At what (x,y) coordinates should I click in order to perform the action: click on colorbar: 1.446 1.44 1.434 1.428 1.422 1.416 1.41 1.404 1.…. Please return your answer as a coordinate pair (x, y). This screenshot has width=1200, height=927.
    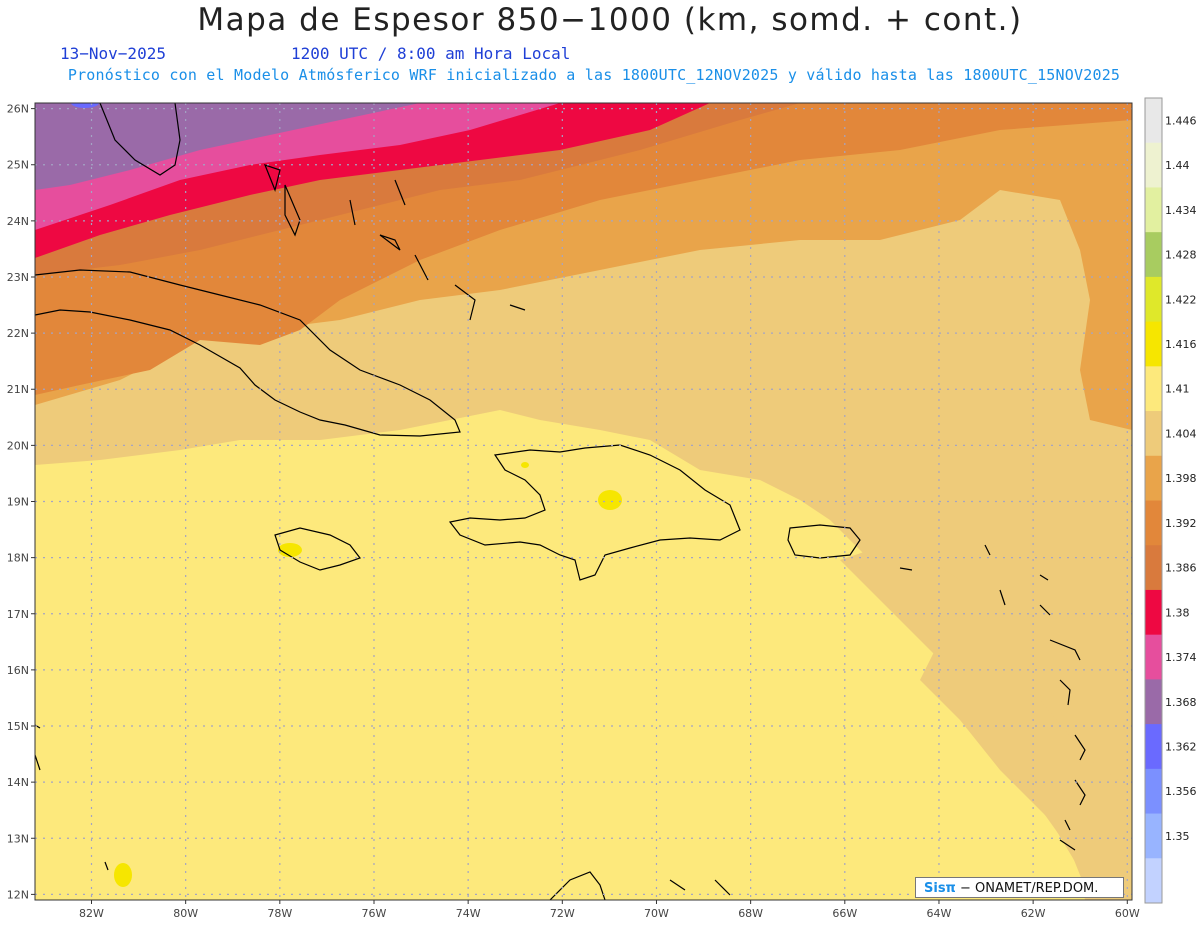
    Looking at the image, I should click on (1170, 500).